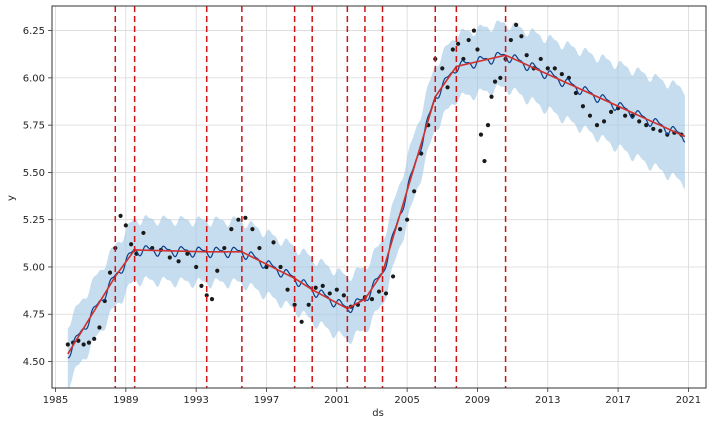  What do you see at coordinates (336, 400) in the screenshot?
I see `x-tick-label: 2001` at bounding box center [336, 400].